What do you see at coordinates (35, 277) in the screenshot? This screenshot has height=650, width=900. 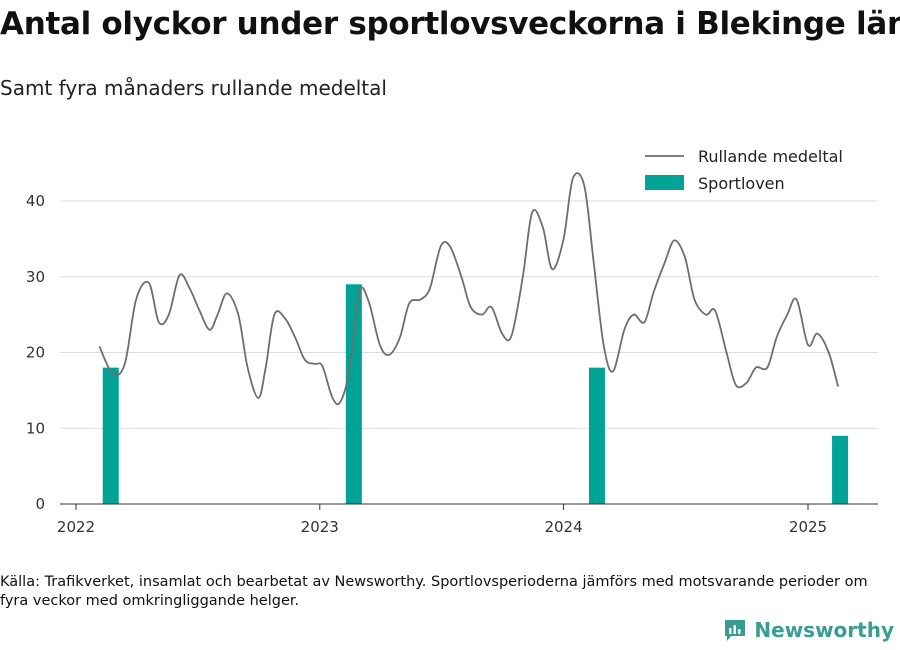 I see `y-tick-label: 30` at bounding box center [35, 277].